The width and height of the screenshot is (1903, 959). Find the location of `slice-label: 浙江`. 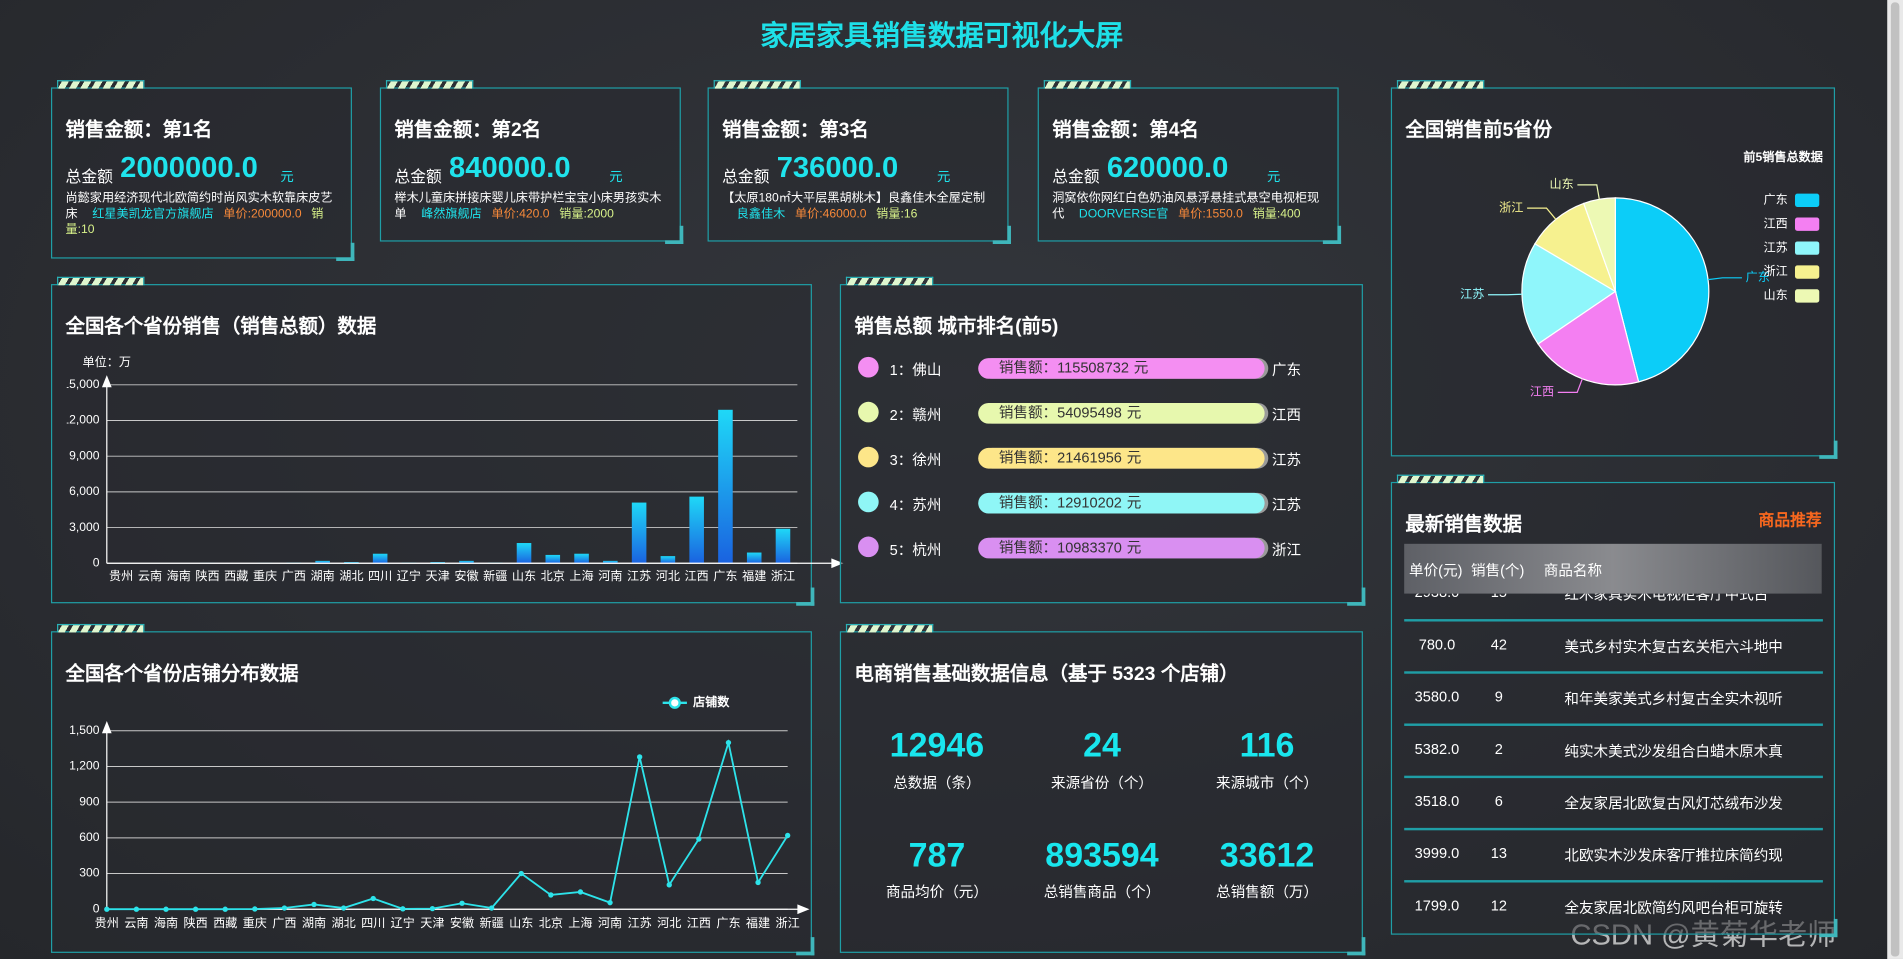

slice-label: 浙江 is located at coordinates (1511, 207).